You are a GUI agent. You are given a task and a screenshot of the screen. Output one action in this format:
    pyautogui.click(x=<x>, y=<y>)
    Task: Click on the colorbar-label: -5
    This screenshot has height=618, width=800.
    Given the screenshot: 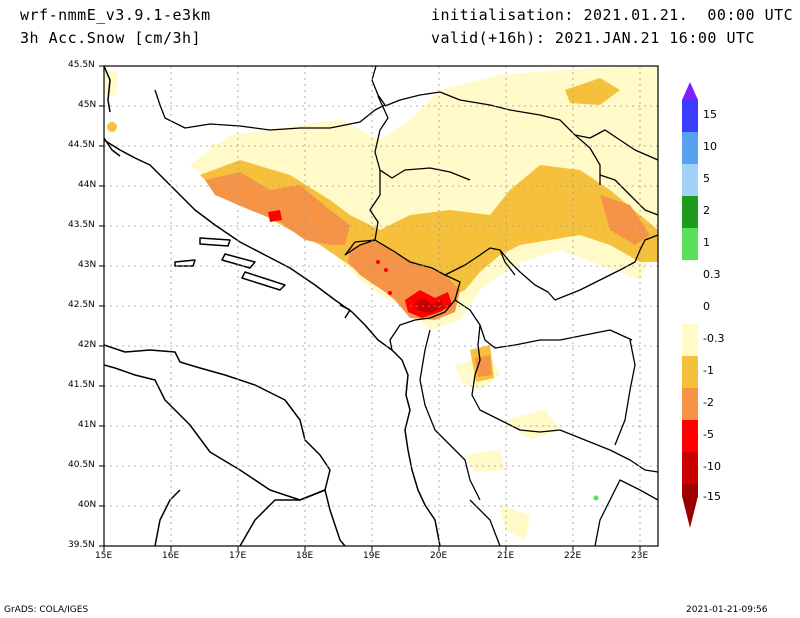 What is the action you would take?
    pyautogui.click(x=708, y=434)
    